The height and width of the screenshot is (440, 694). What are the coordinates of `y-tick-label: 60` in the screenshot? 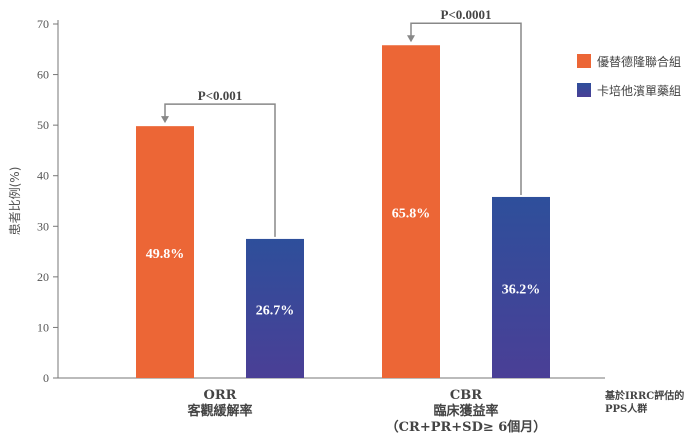 It's located at (43, 75).